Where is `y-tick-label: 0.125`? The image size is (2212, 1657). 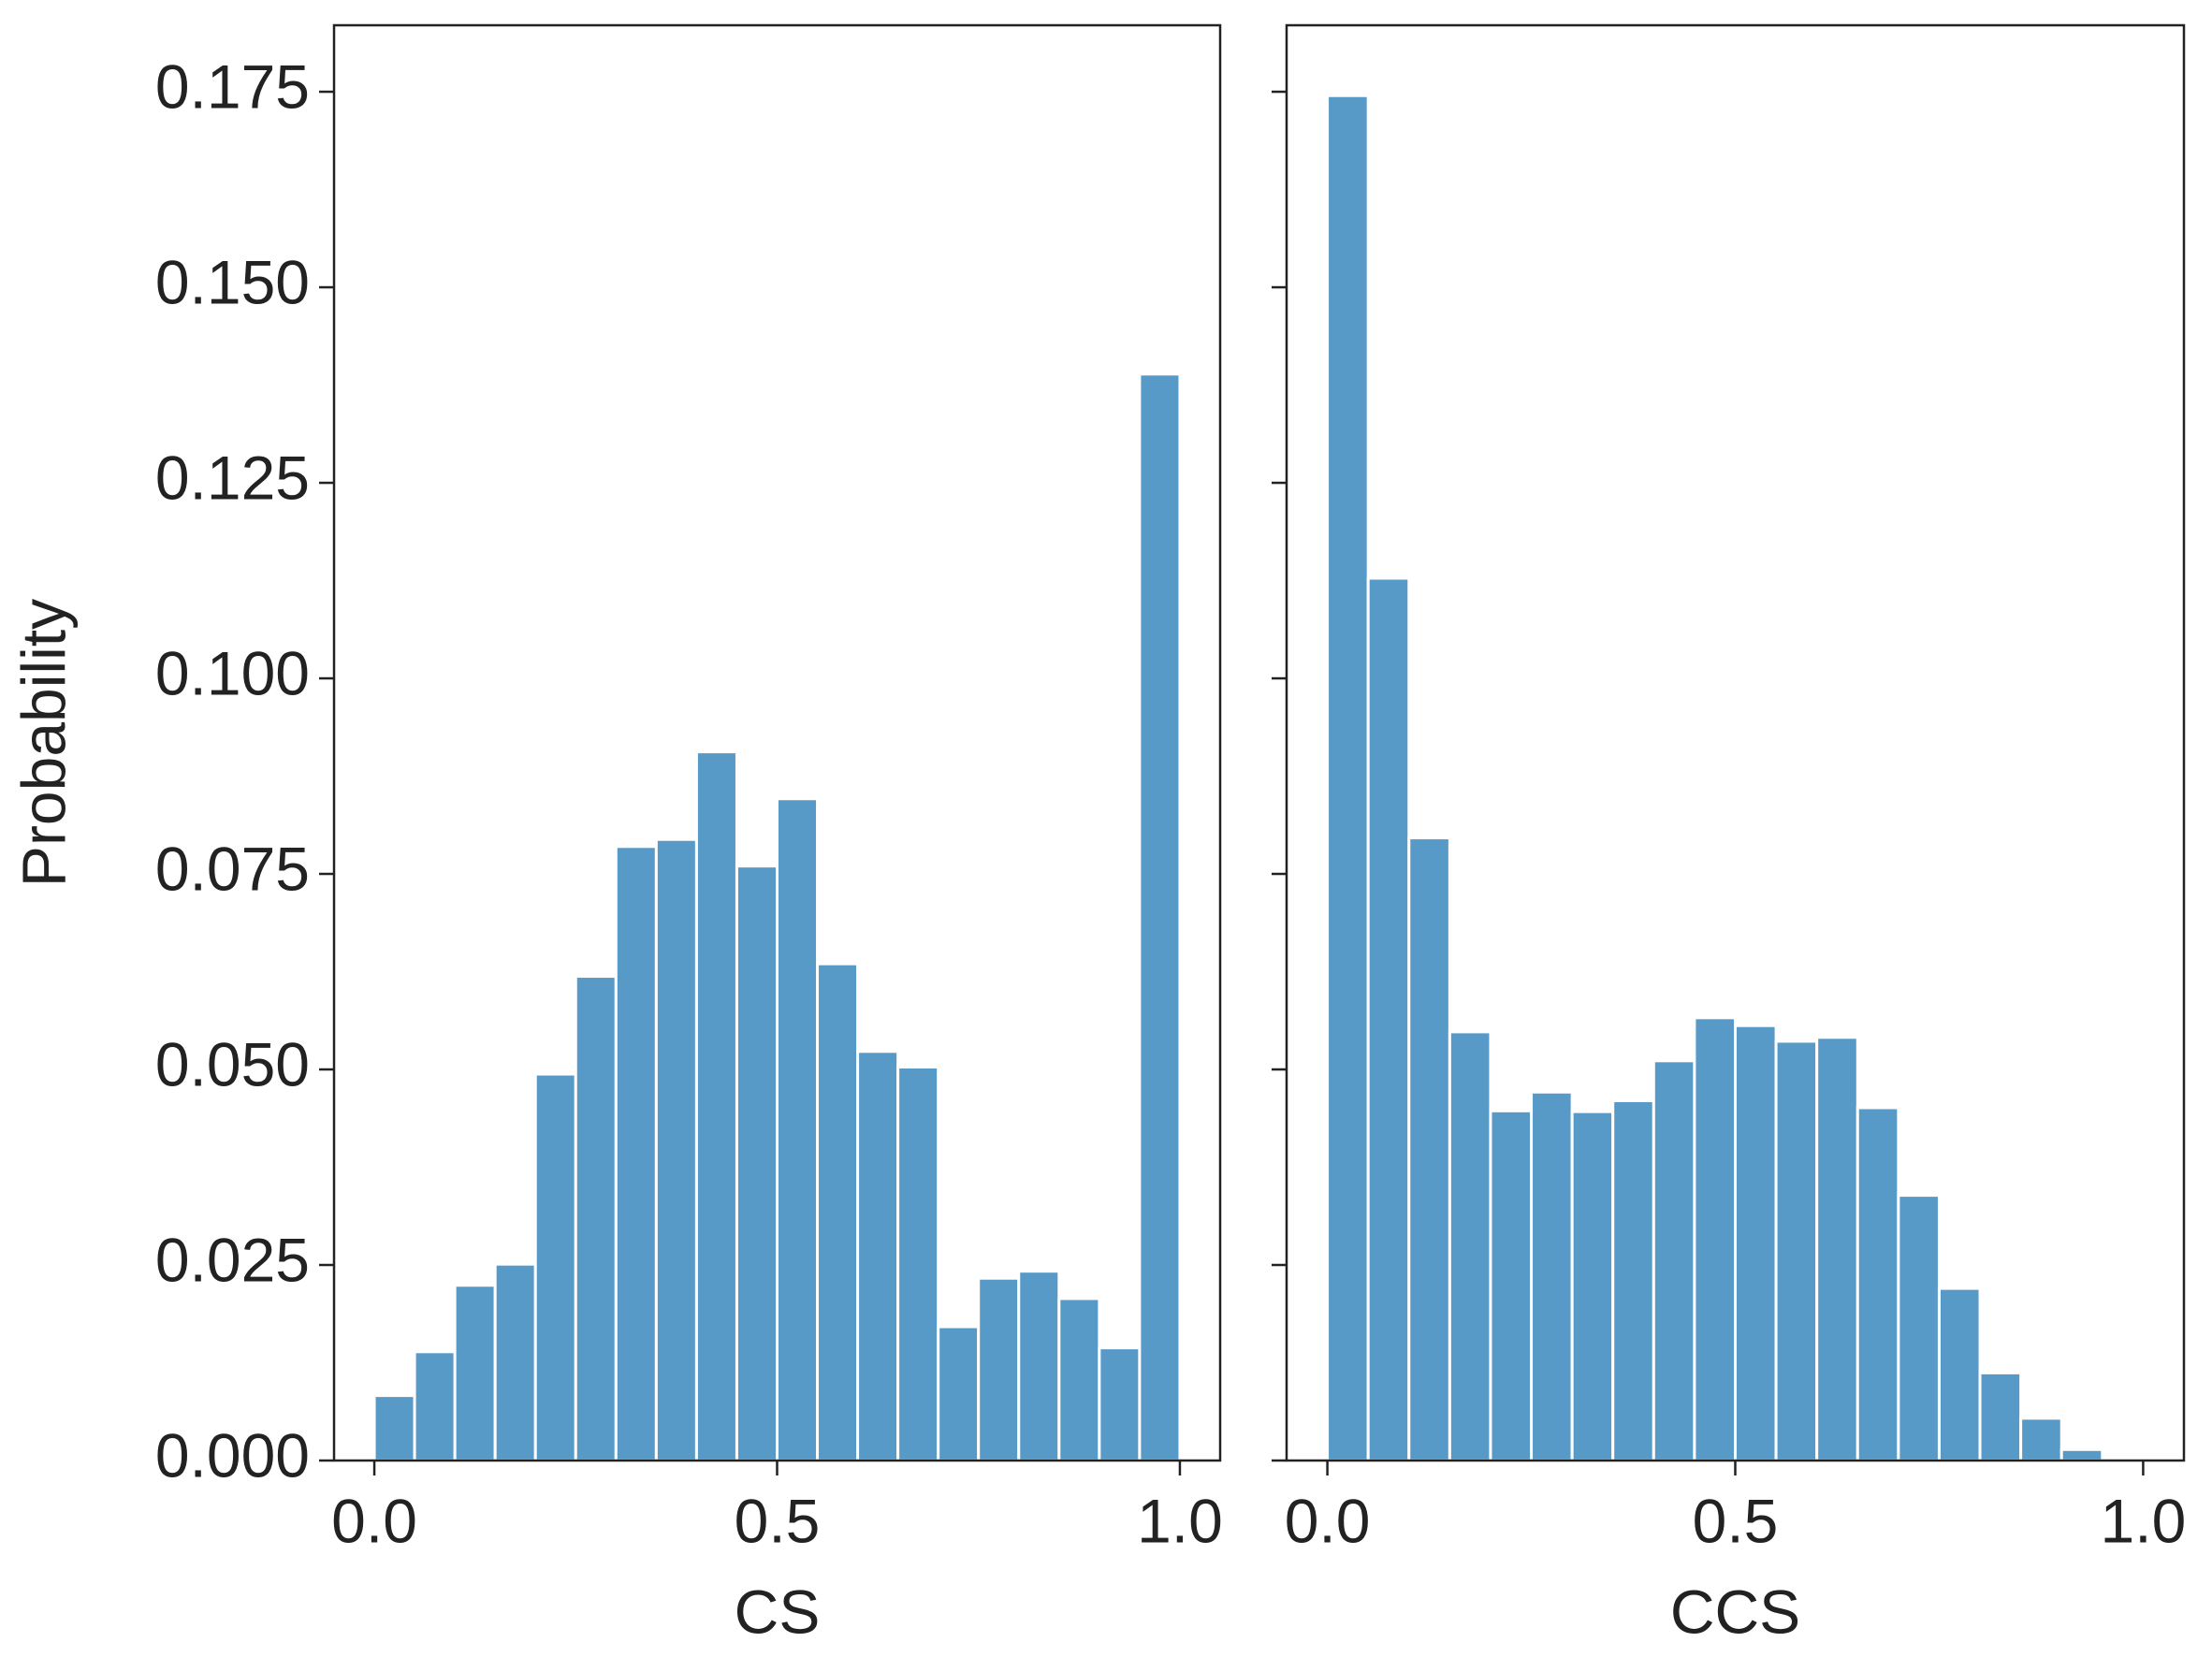 y-tick-label: 0.125 is located at coordinates (232, 477).